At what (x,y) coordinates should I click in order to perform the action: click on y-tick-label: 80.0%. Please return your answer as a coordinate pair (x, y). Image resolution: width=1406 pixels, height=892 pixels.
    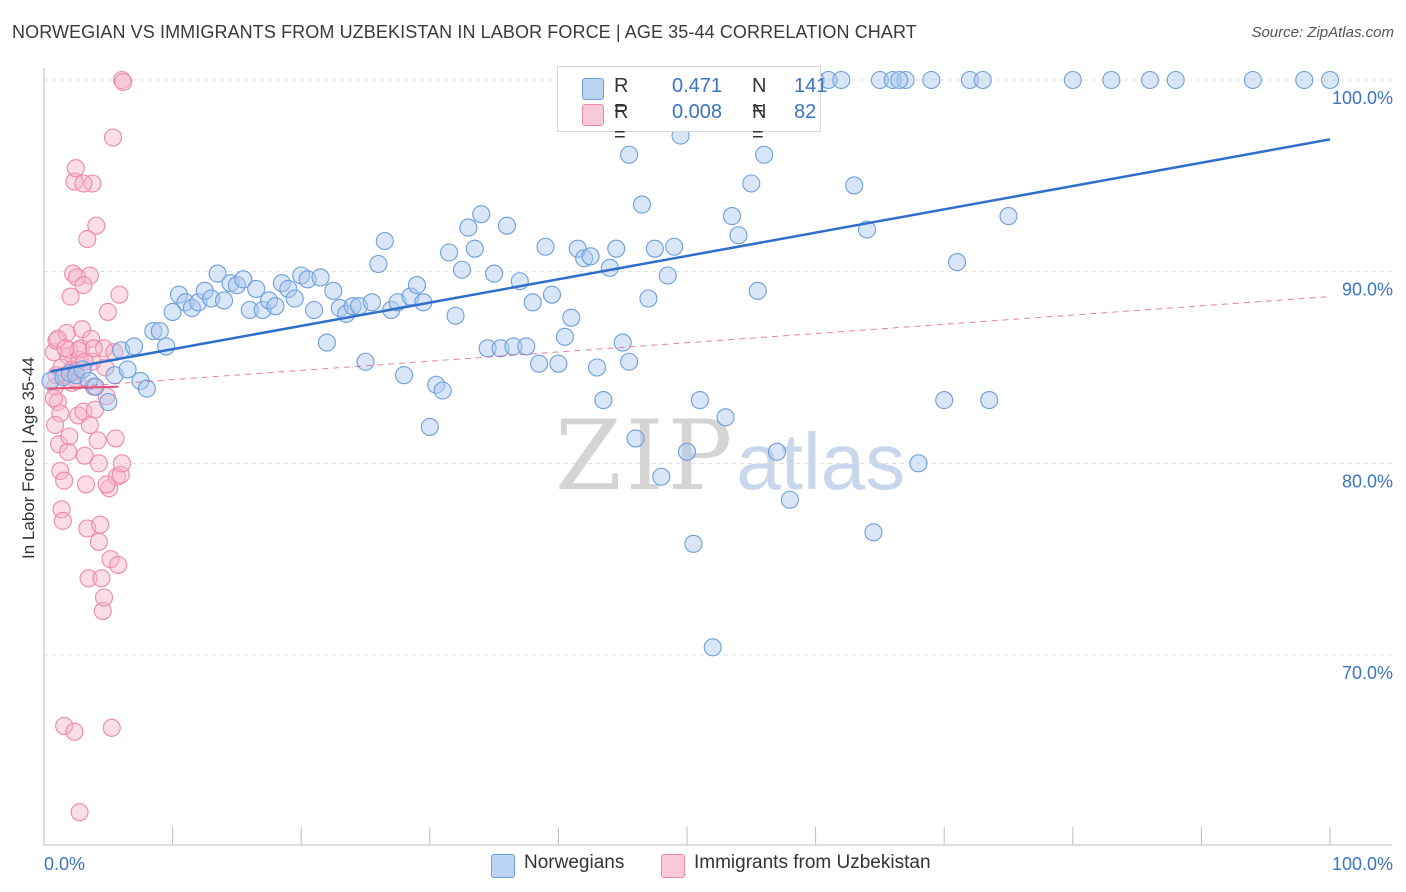
    Looking at the image, I should click on (1367, 481).